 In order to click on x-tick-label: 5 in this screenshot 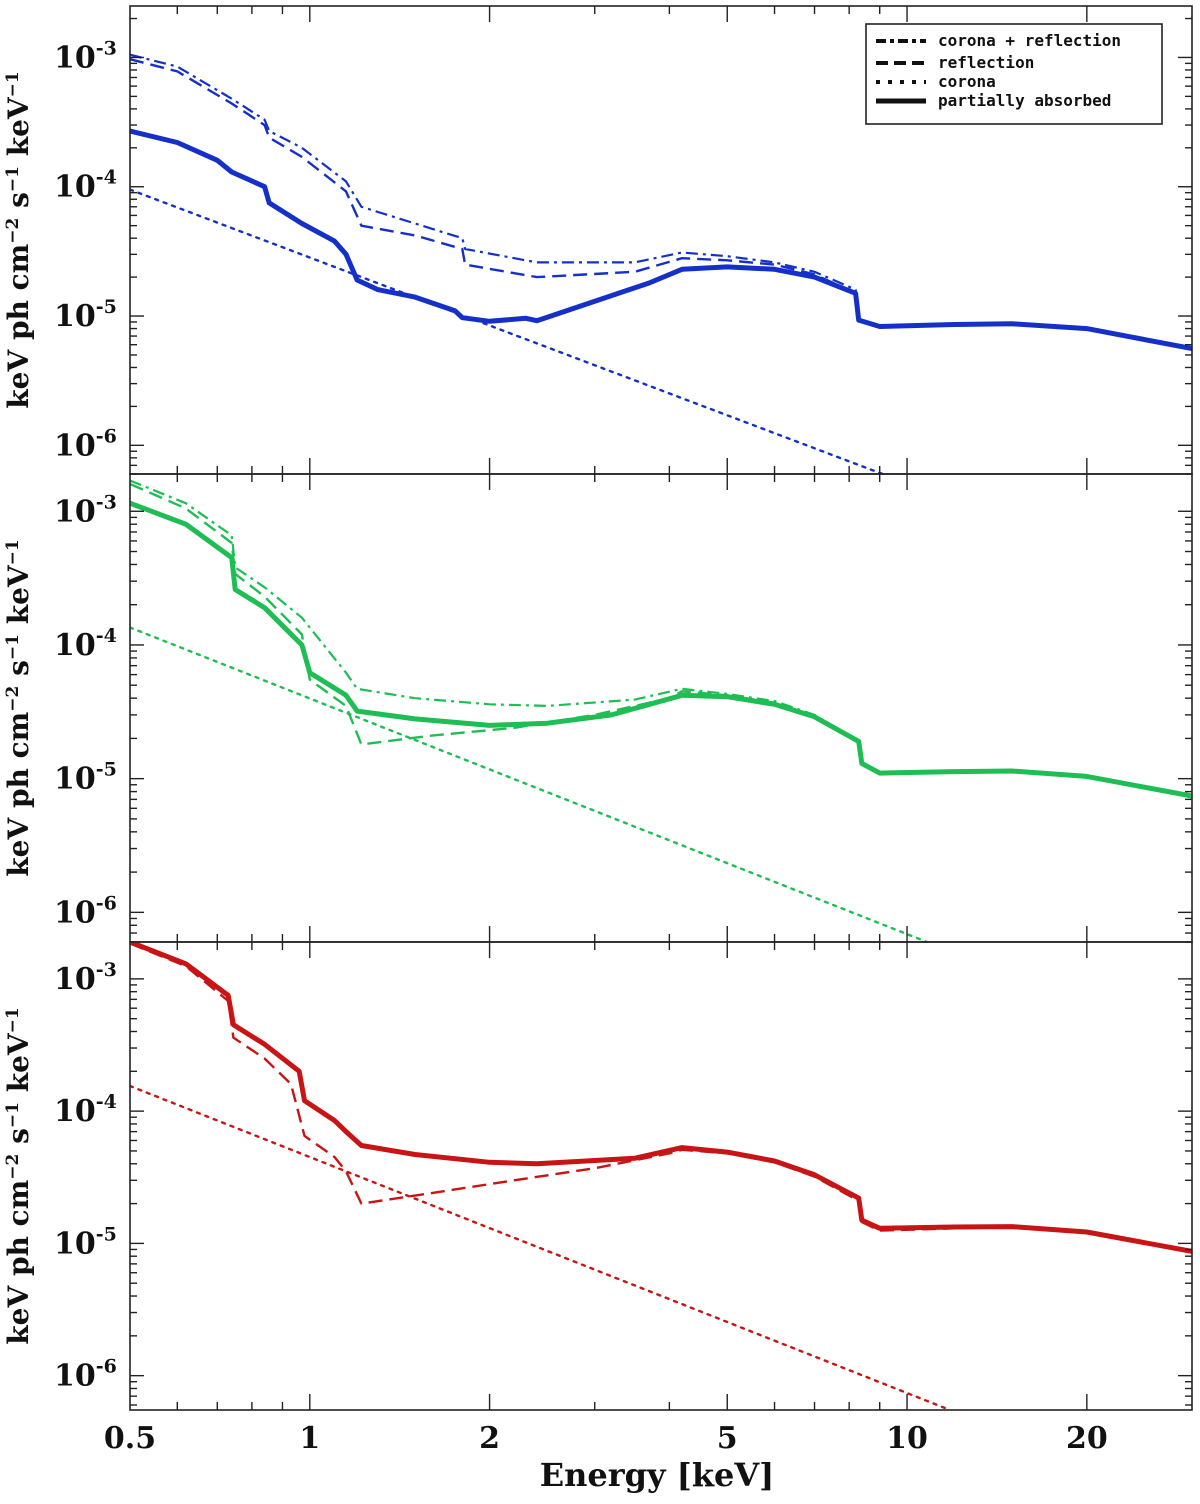, I will do `click(727, 1438)`.